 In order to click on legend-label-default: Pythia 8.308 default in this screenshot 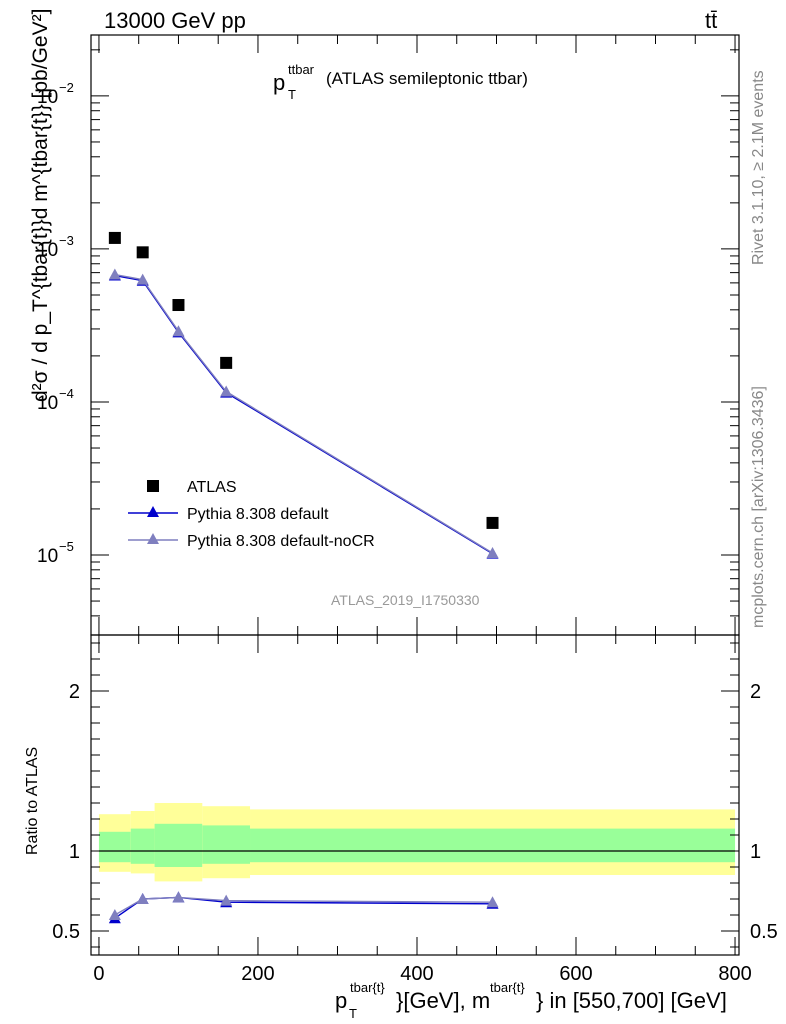, I will do `click(258, 514)`.